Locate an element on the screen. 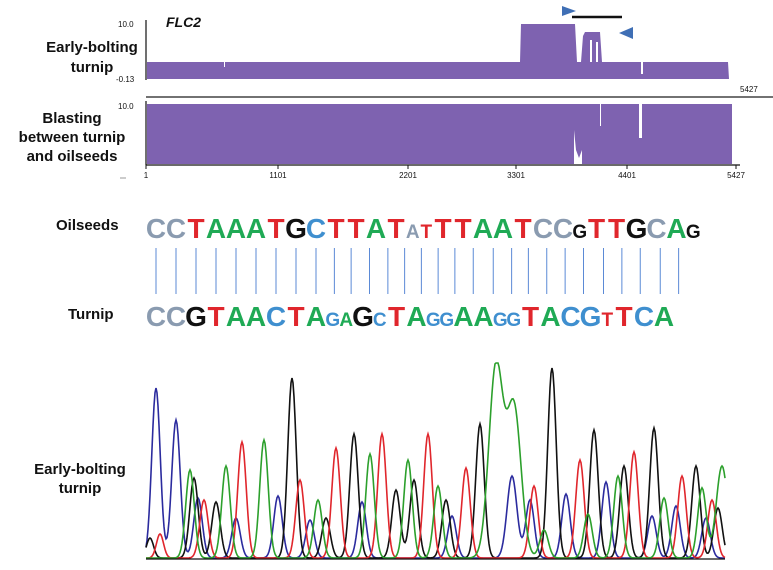 The image size is (773, 570). track2-label-line3: and oilseeds is located at coordinates (72, 156).